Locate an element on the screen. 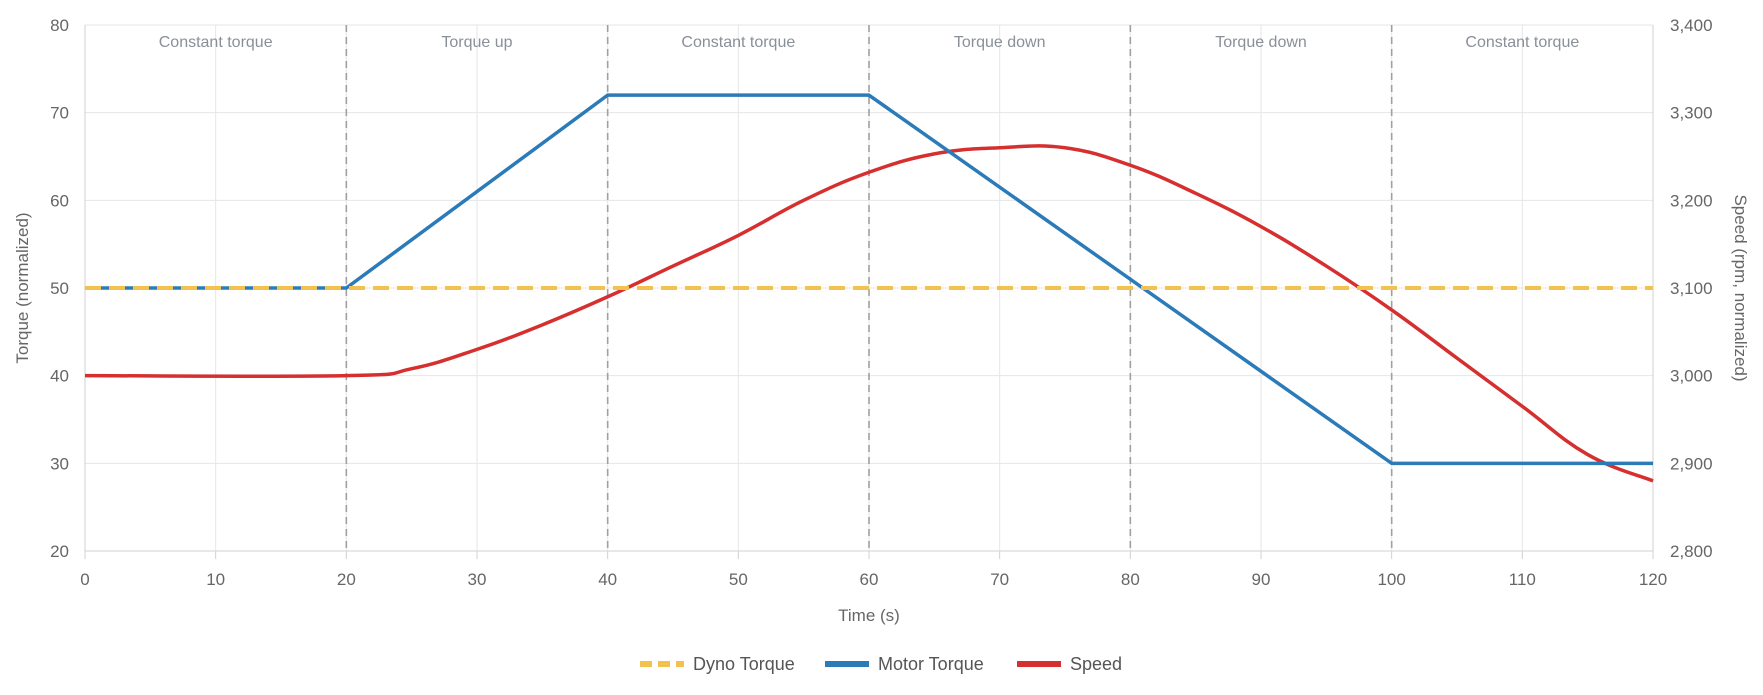 Image resolution: width=1763 pixels, height=695 pixels. y-tick-label: 30 is located at coordinates (59, 463).